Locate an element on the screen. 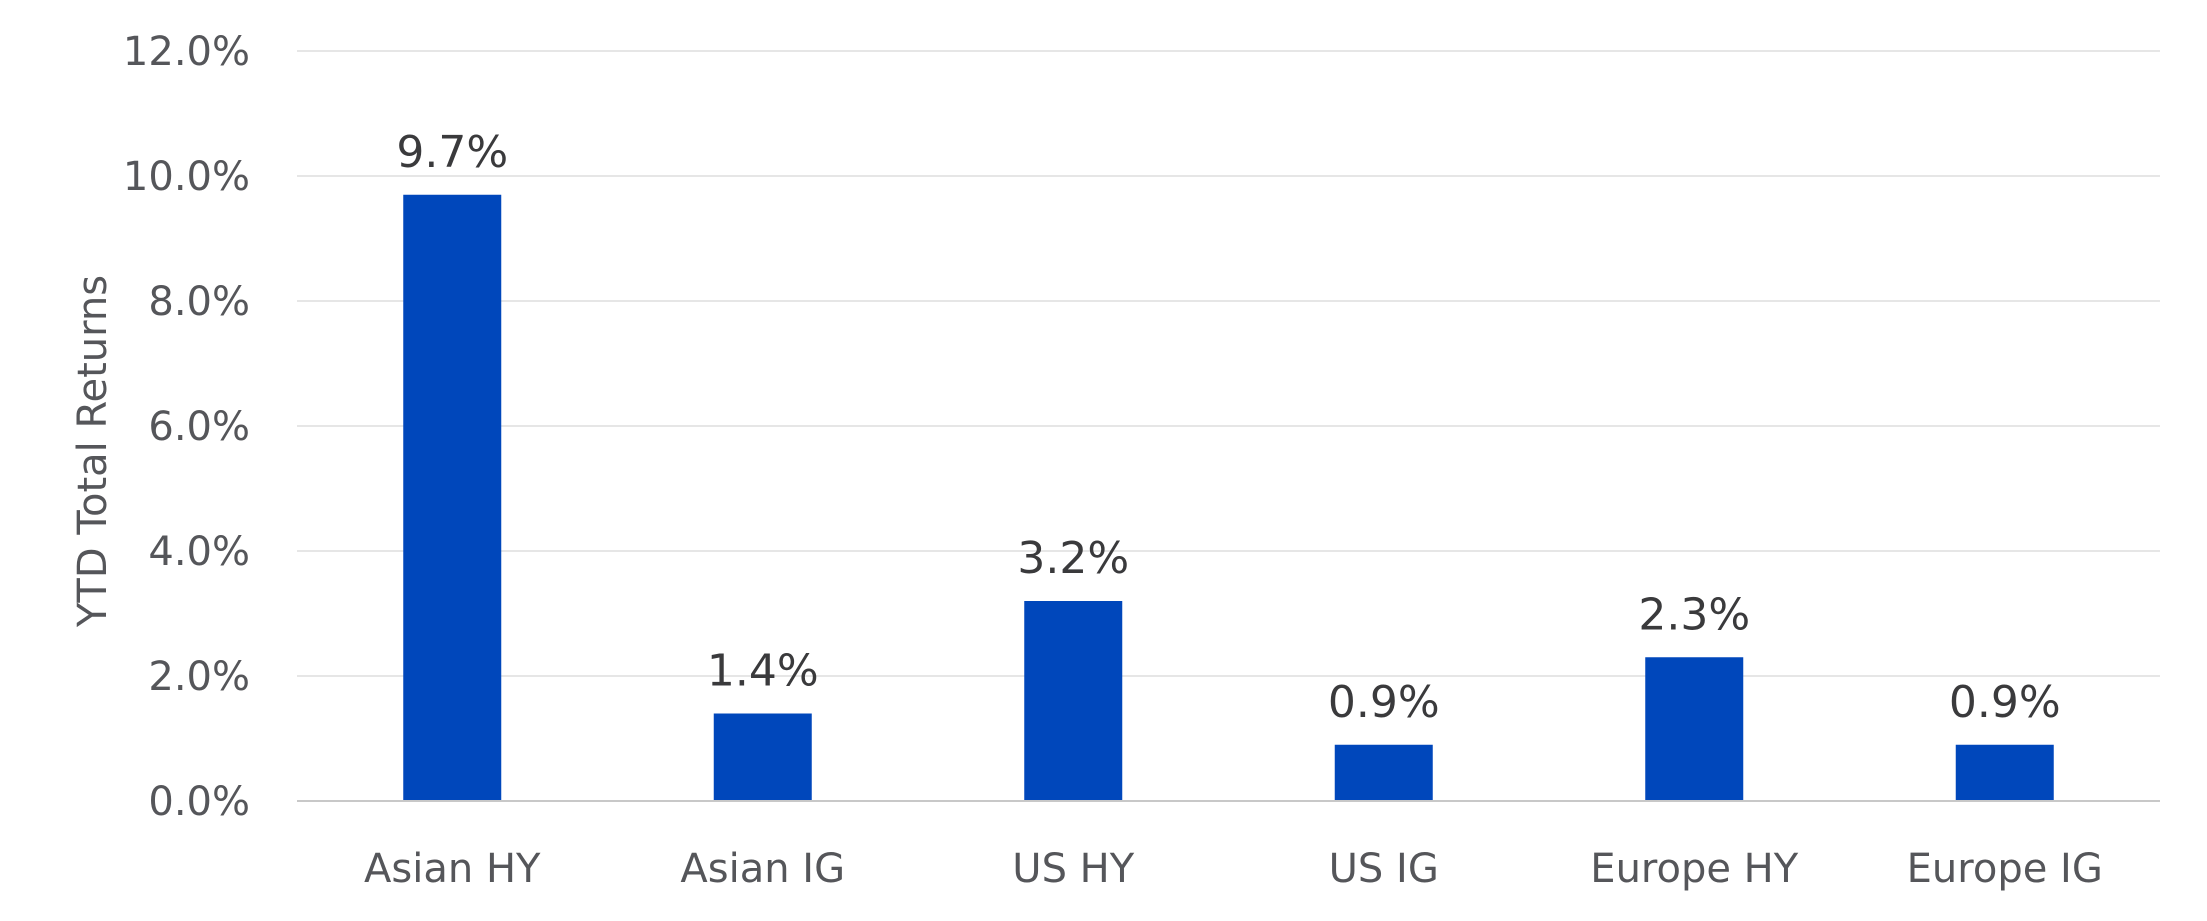 This screenshot has width=2207, height=921. y-tick-label: 8.0% is located at coordinates (199, 302).